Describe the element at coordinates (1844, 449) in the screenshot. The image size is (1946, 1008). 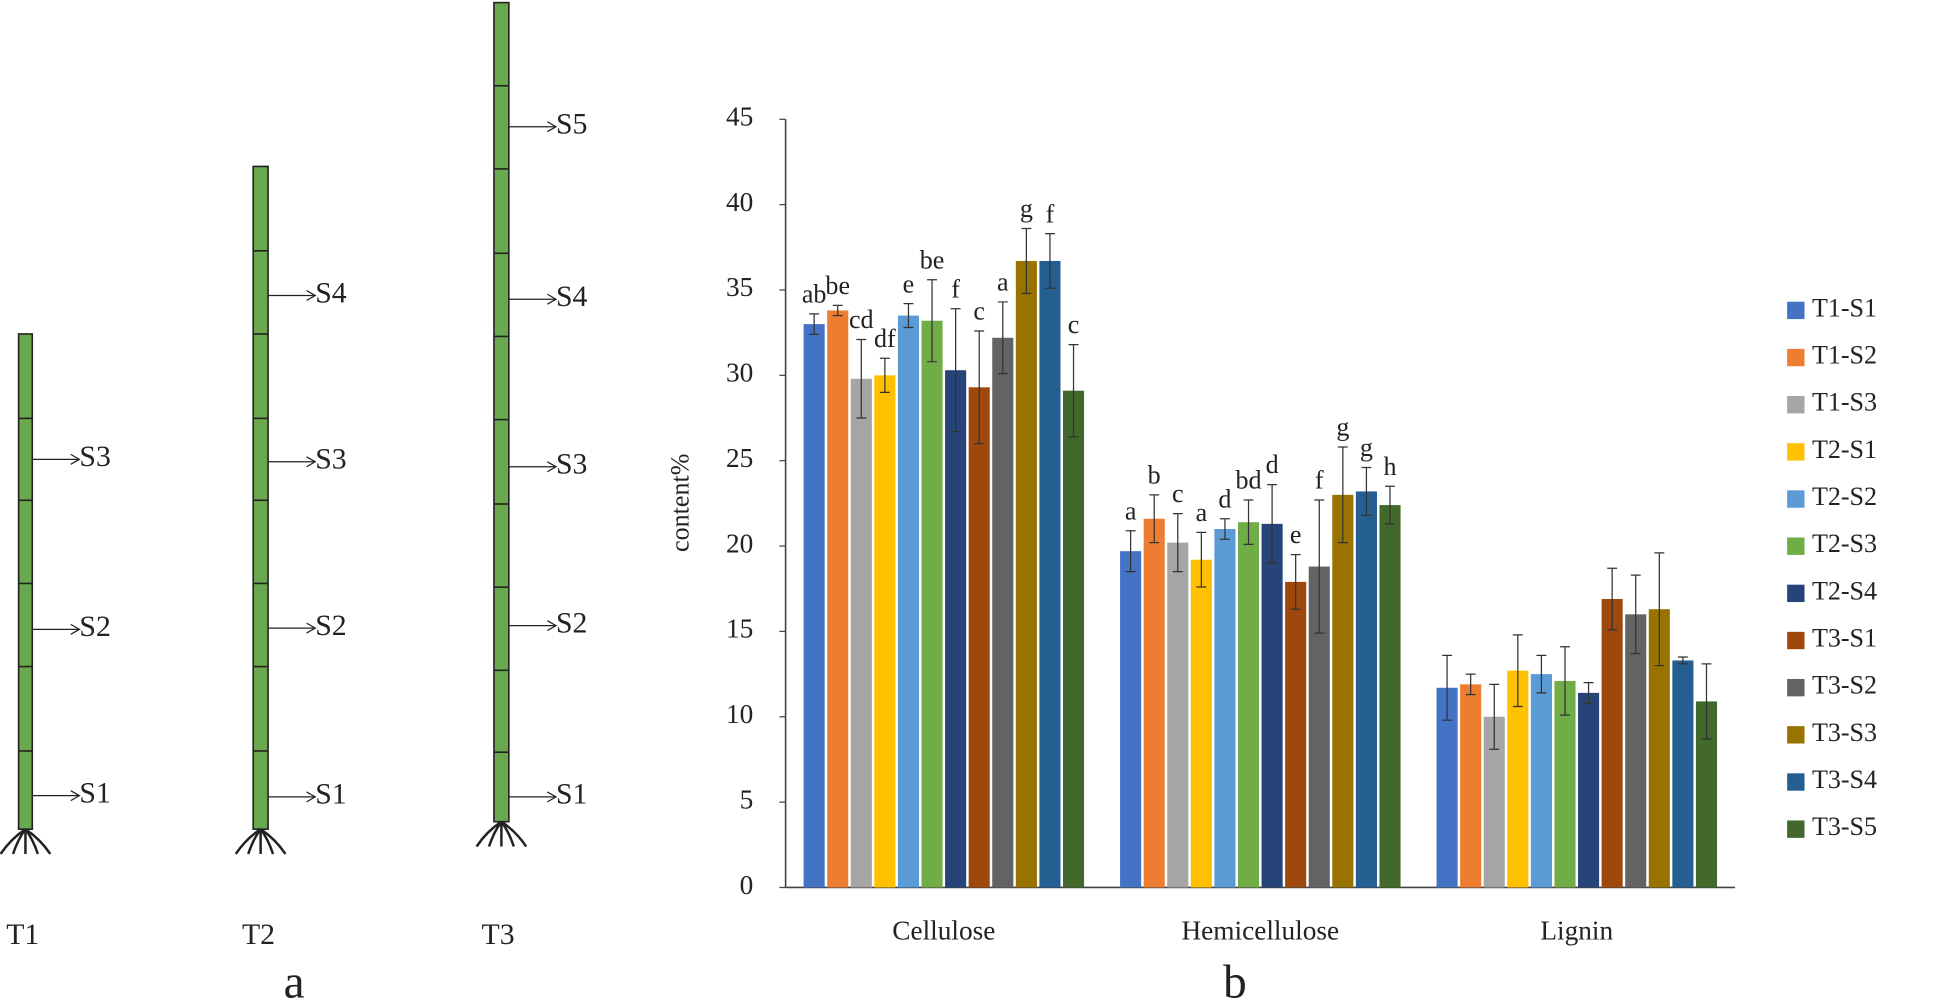
I see `legend-label: T2-S1` at that location.